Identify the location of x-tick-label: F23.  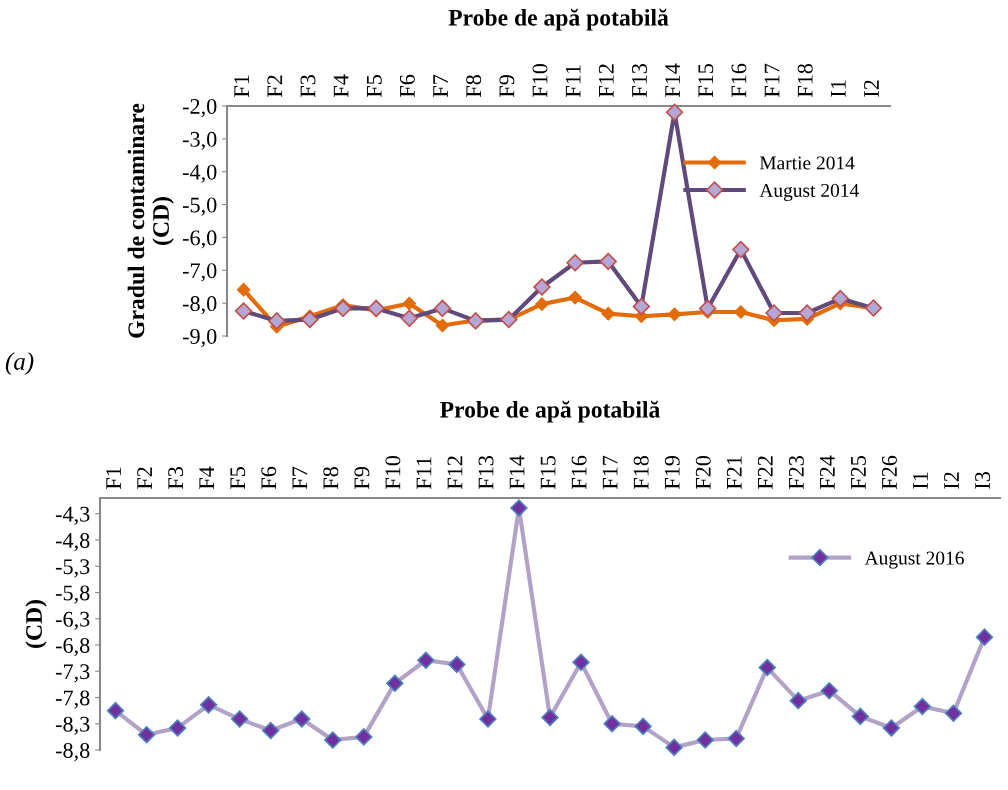
(796, 472).